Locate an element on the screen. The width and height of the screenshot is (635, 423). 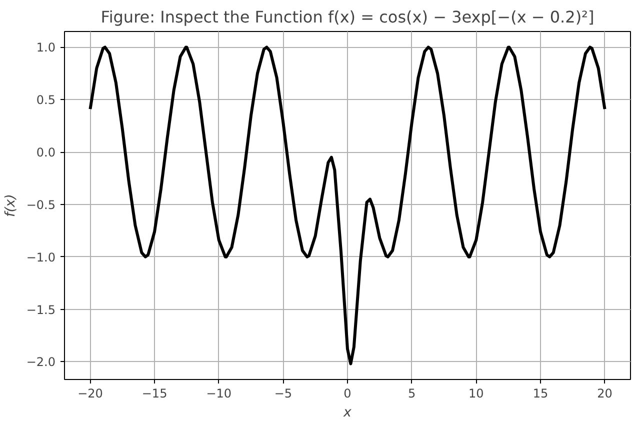
y-axis-title: f(x) is located at coordinates (10, 205).